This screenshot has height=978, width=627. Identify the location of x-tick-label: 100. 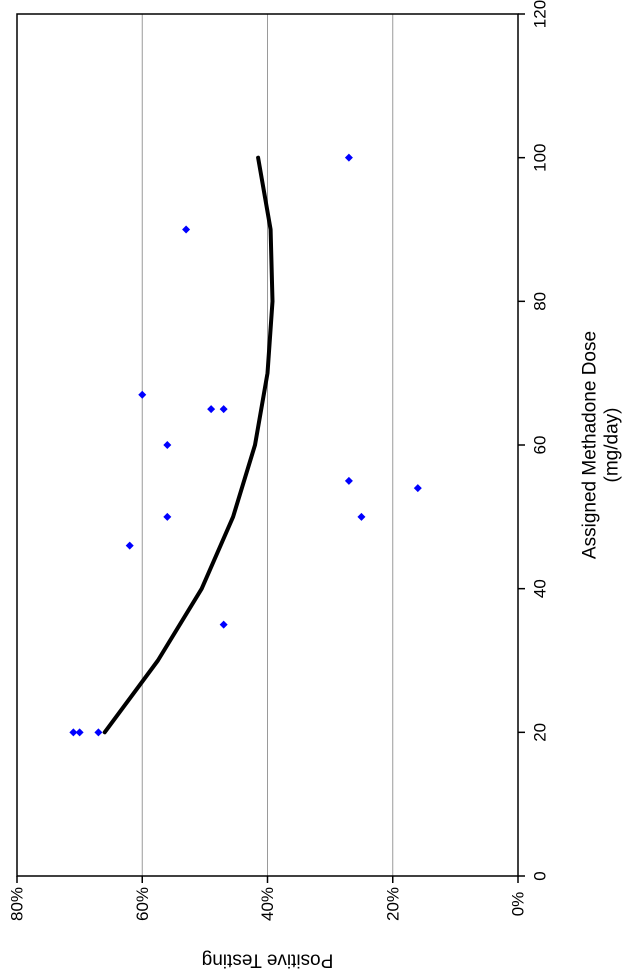
(540, 157).